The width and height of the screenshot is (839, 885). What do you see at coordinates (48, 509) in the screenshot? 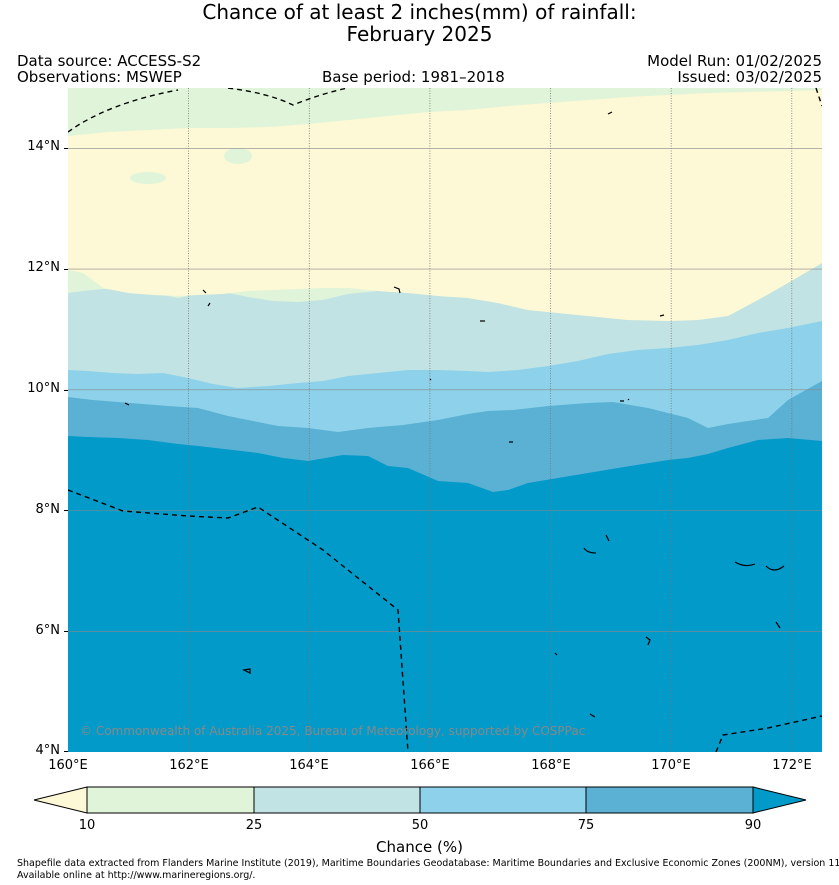
I see `lat-label: 8°N` at bounding box center [48, 509].